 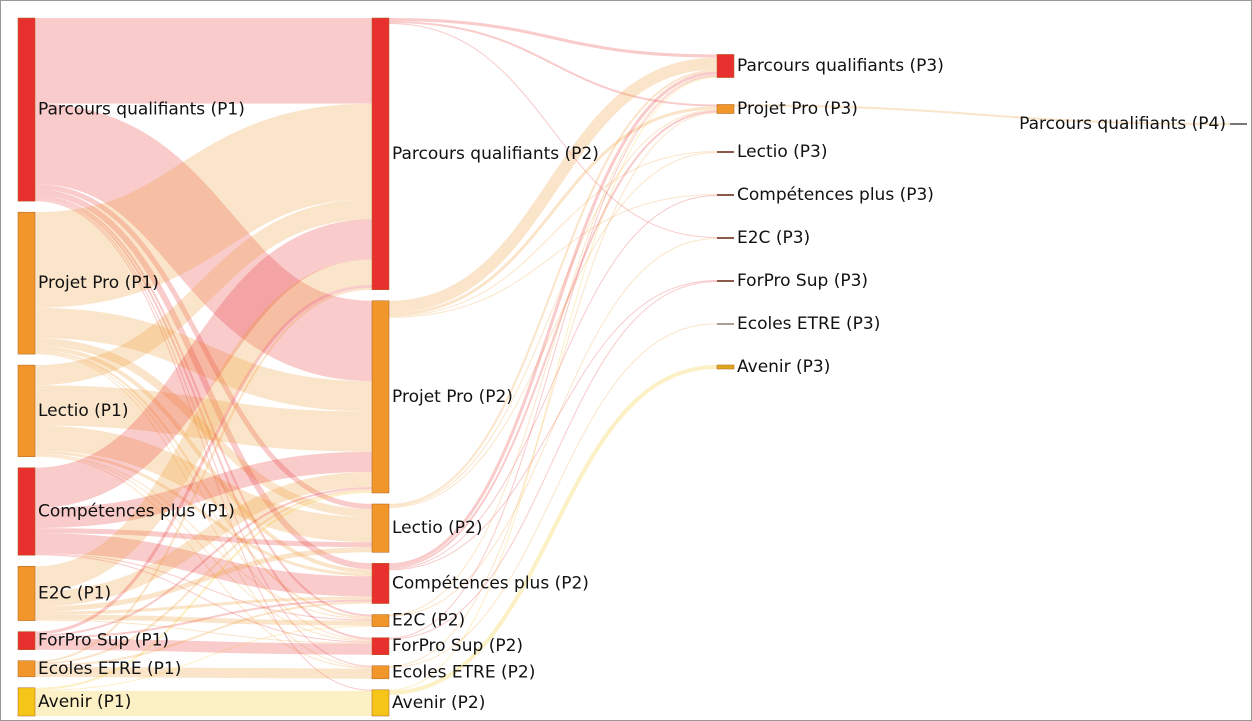 I want to click on node-label: Avenir (P1), so click(x=84, y=702).